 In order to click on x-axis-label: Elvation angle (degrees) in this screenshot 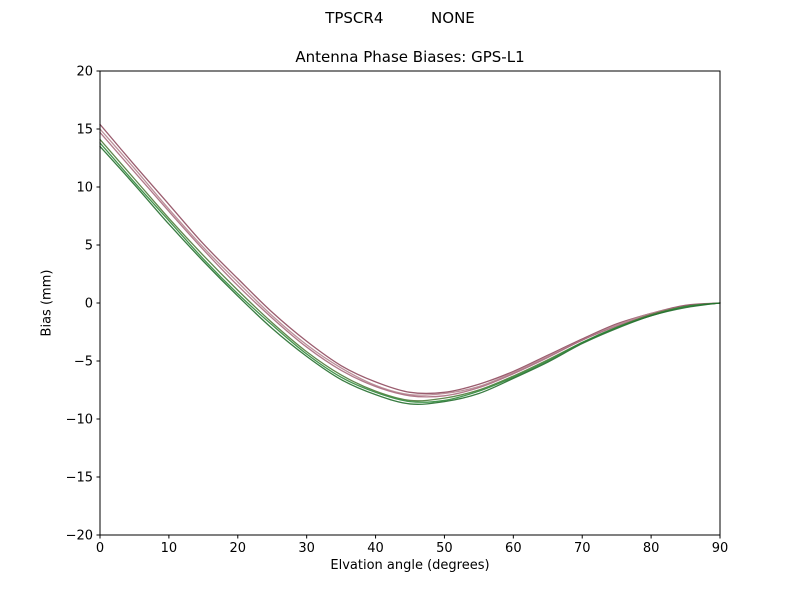, I will do `click(410, 565)`.